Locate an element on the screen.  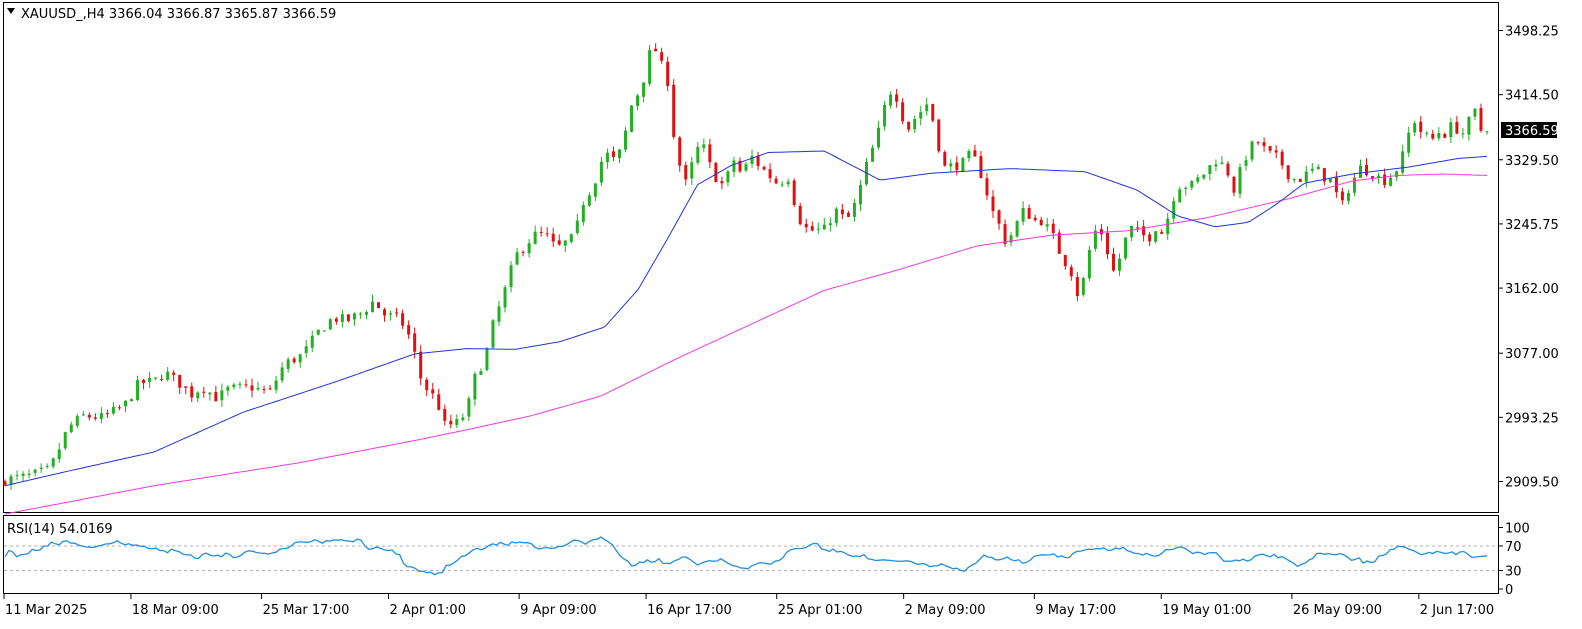
rsi-tick-label: 70 is located at coordinates (1513, 547).